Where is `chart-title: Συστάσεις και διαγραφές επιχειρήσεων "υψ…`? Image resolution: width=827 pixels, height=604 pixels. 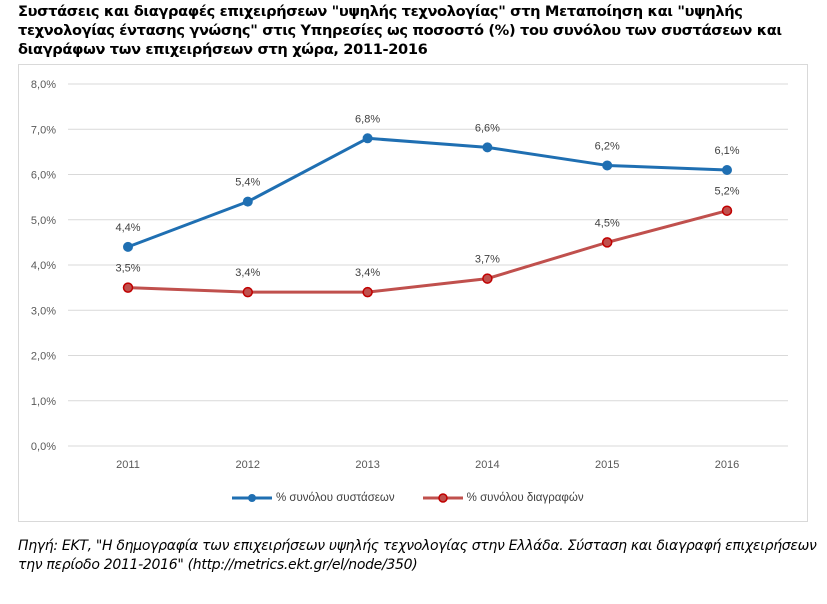
chart-title: Συστάσεις και διαγραφές επιχειρήσεων "υψ… is located at coordinates (400, 30).